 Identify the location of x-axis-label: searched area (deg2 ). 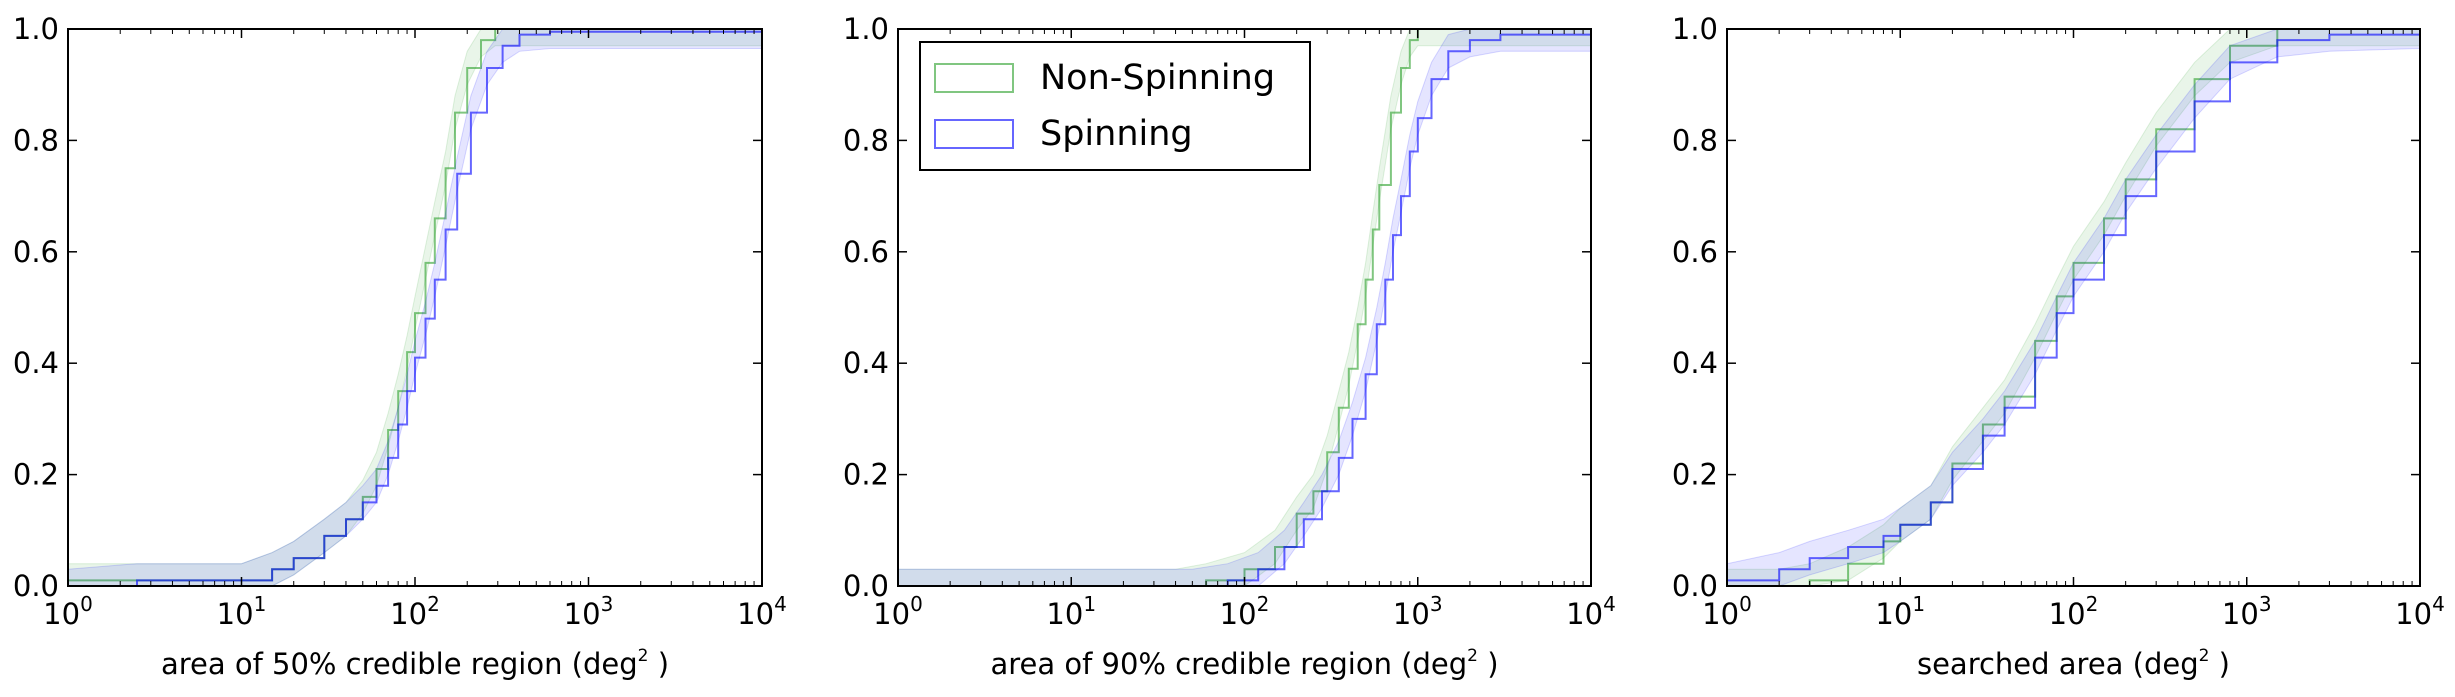
(2073, 663).